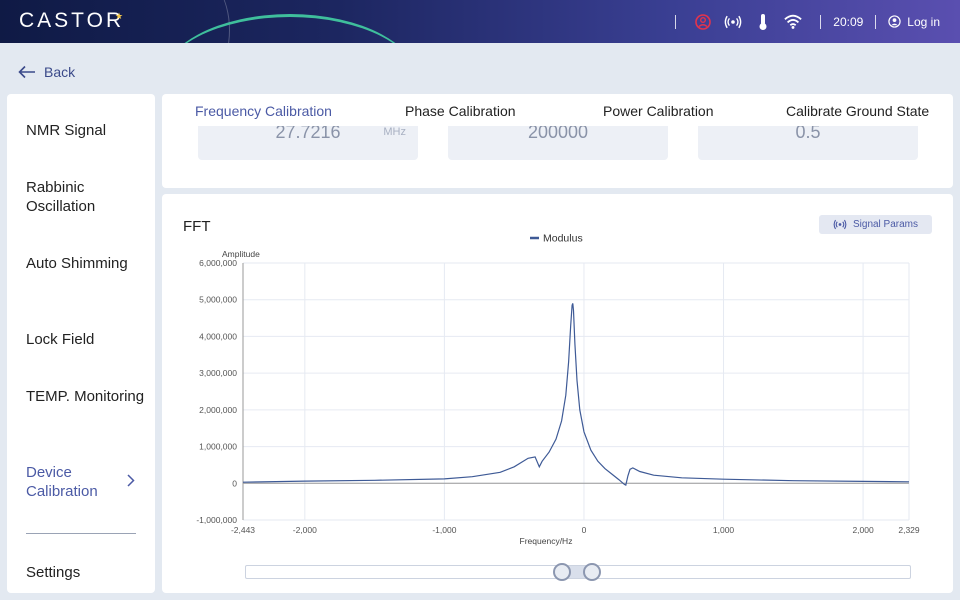 This screenshot has width=960, height=600. Describe the element at coordinates (848, 21) in the screenshot. I see `clock-time: 20:09` at that location.